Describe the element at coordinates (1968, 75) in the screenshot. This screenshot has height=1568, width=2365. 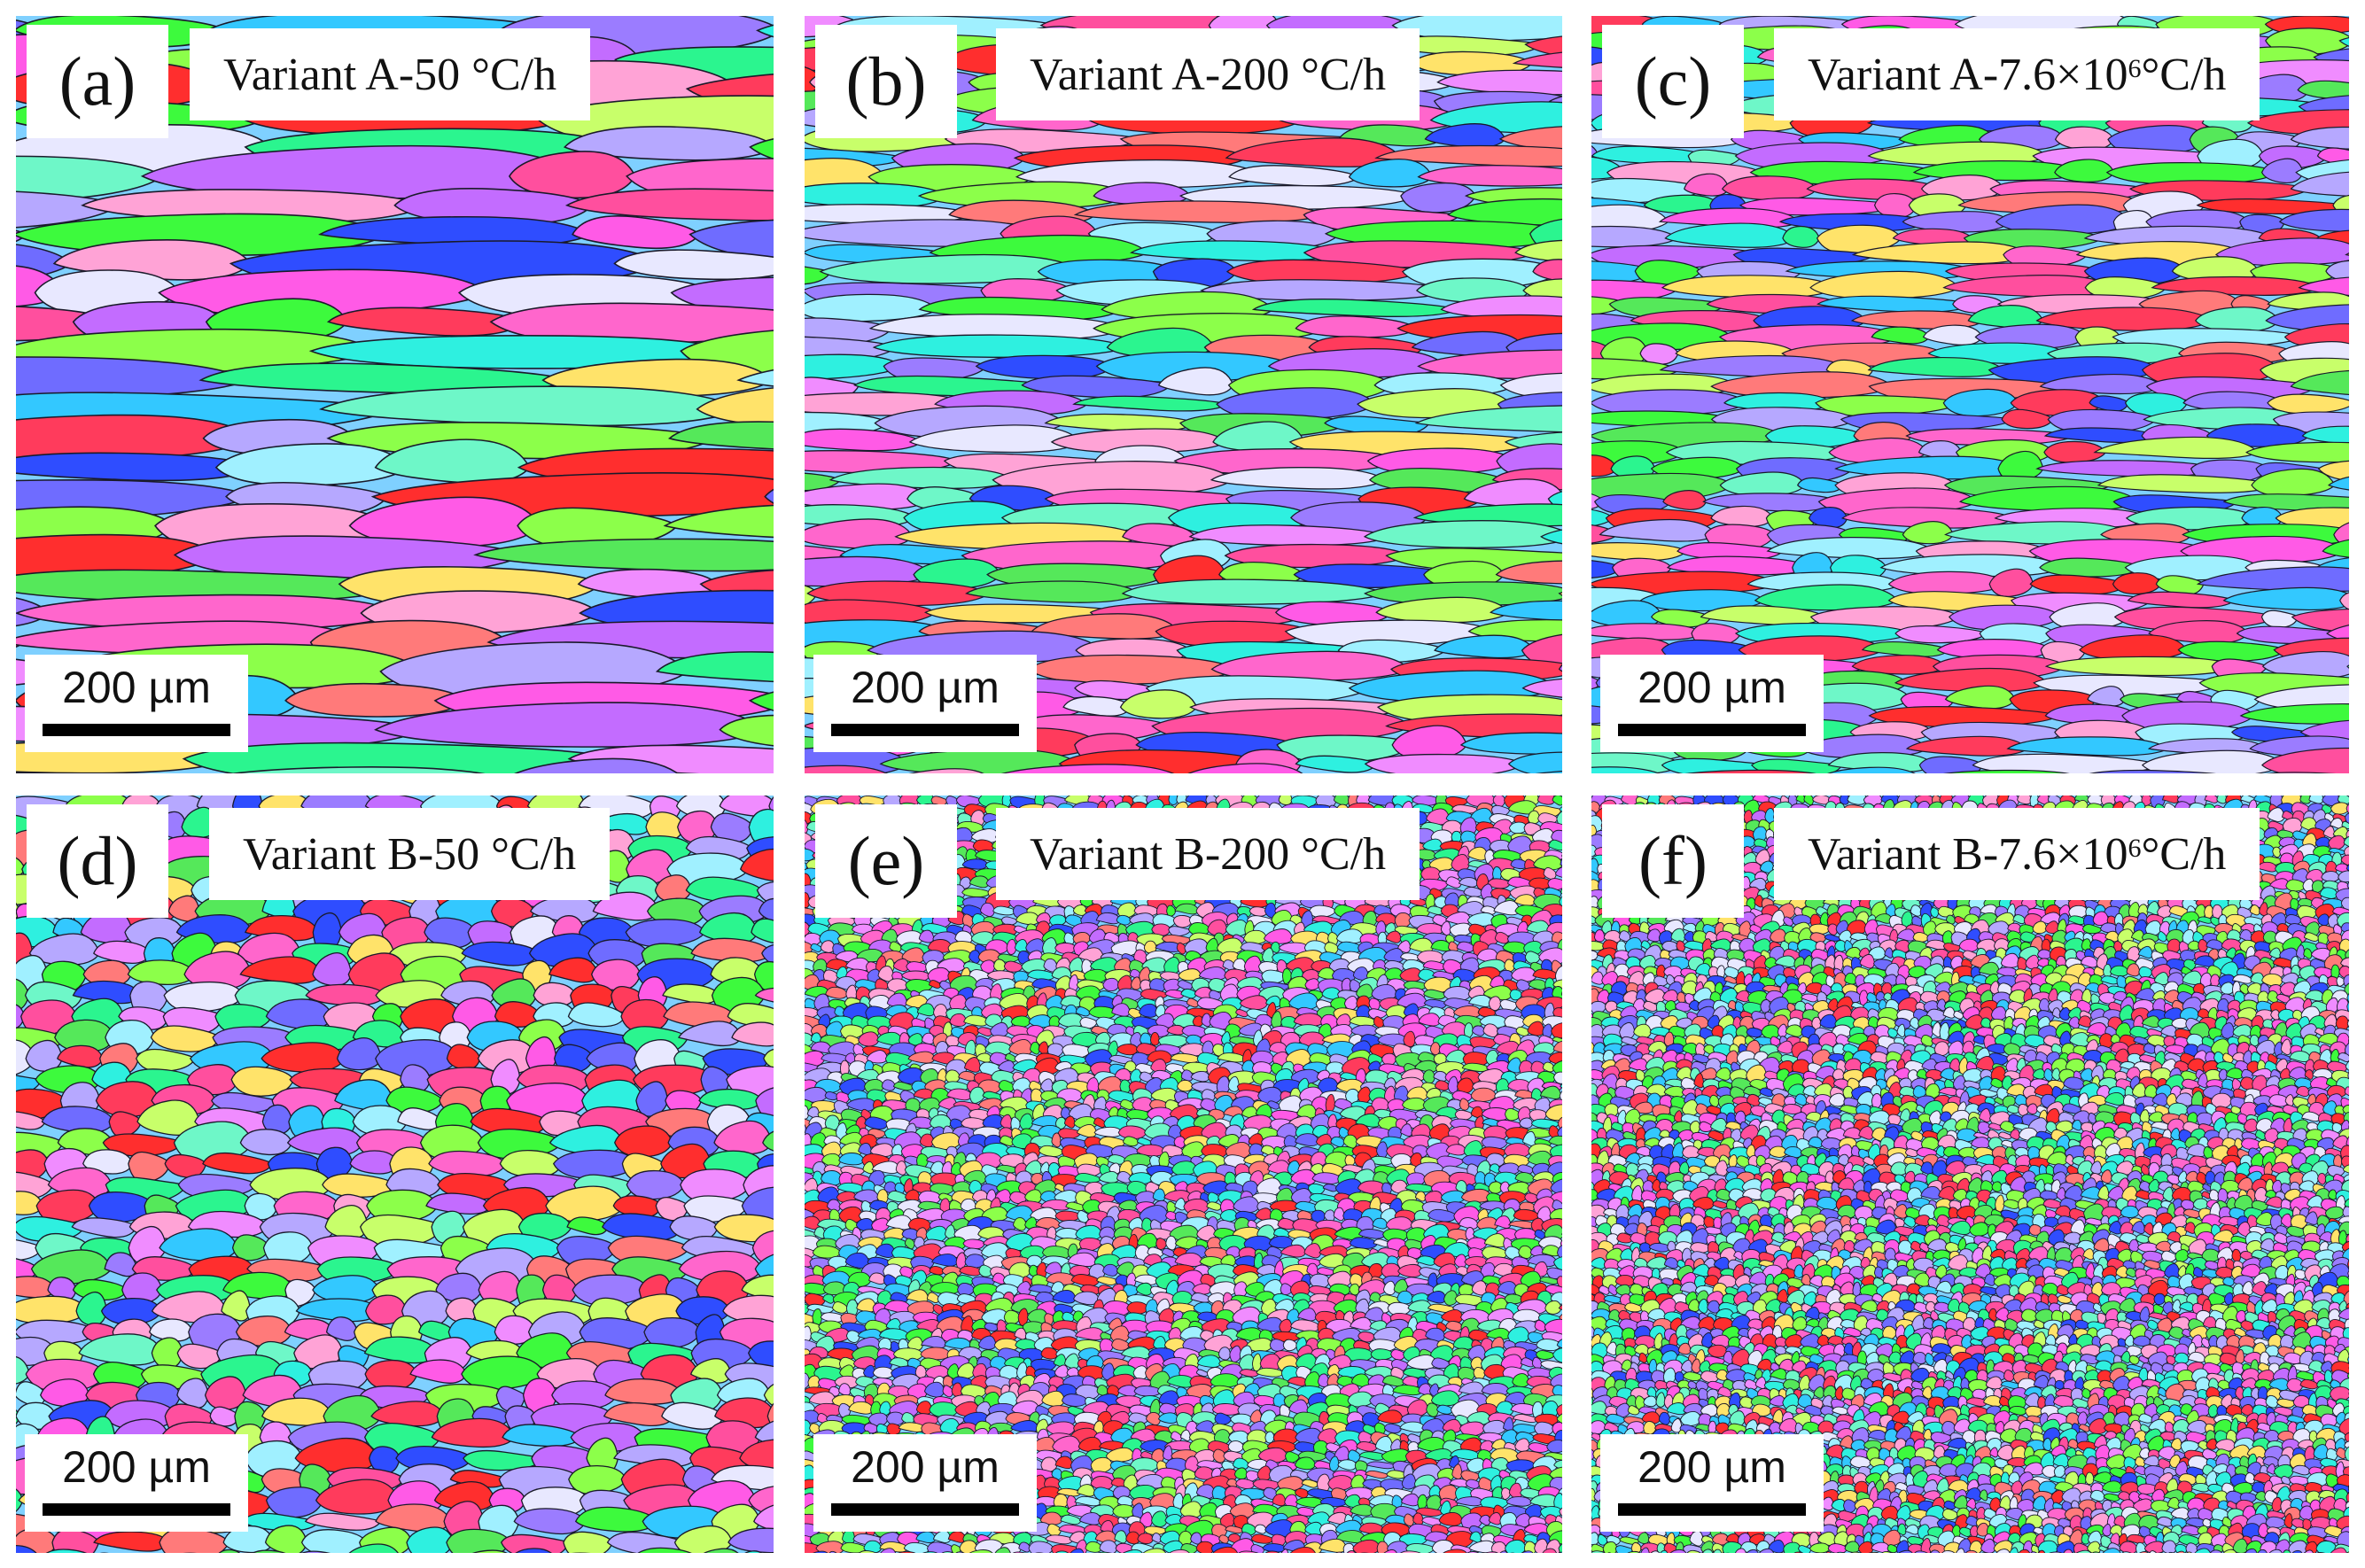
I see `panel-title-main: Variant A-7.6×10` at that location.